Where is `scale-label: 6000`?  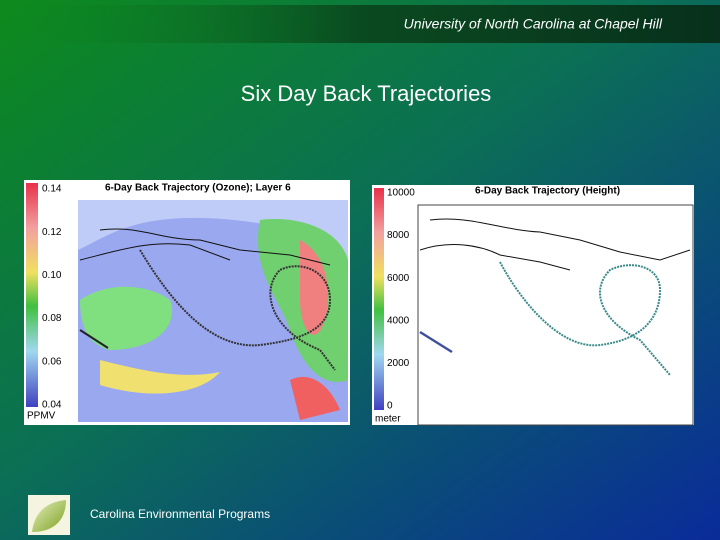
scale-label: 6000 is located at coordinates (398, 278).